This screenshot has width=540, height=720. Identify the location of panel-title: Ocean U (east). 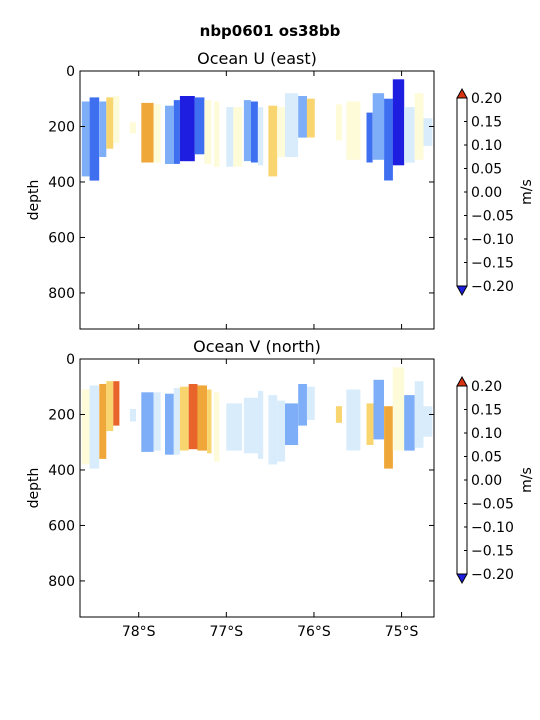
(257, 58).